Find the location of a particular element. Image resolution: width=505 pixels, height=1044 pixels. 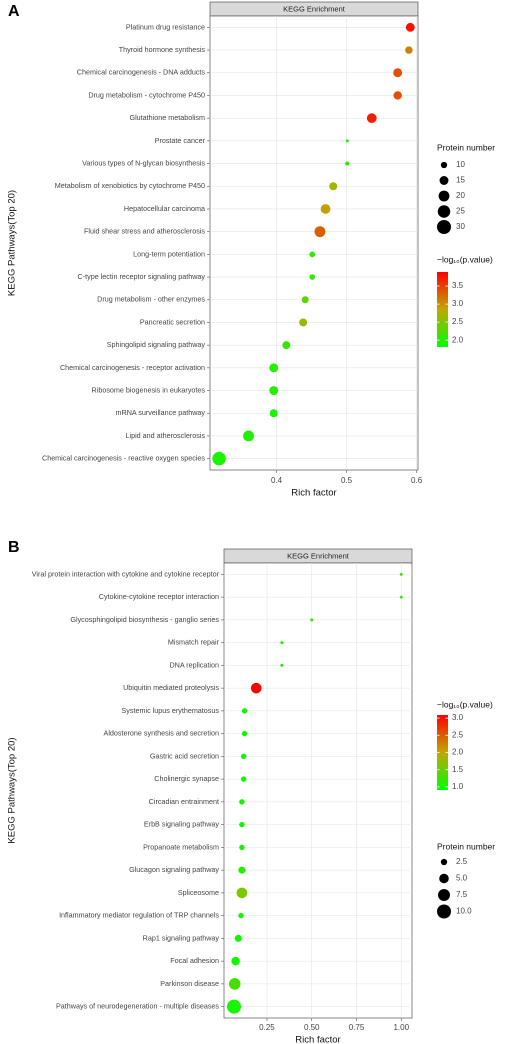

y-tick-label: DNA replication is located at coordinates (194, 664).